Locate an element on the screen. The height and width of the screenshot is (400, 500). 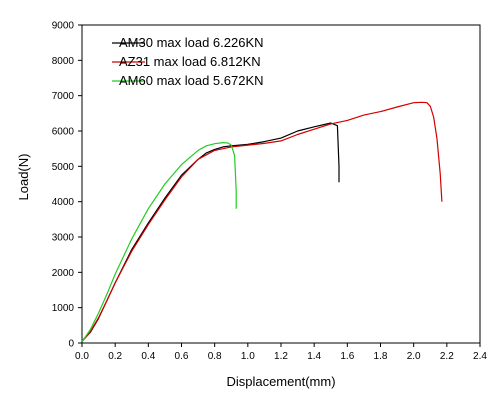
y-tick-label: 0 is located at coordinates (71, 344).